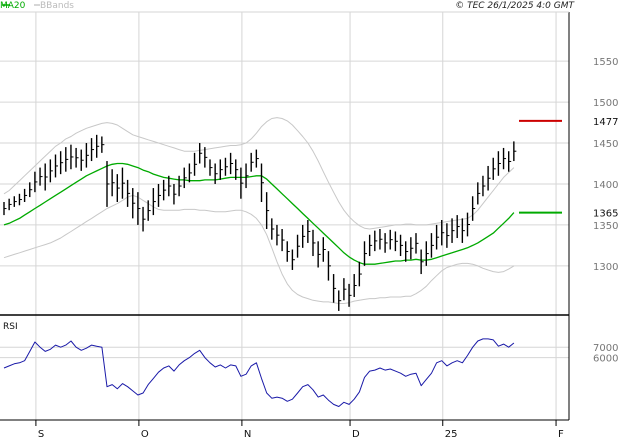 The width and height of the screenshot is (627, 440). What do you see at coordinates (605, 144) in the screenshot?
I see `price-tick-label: 1450` at bounding box center [605, 144].